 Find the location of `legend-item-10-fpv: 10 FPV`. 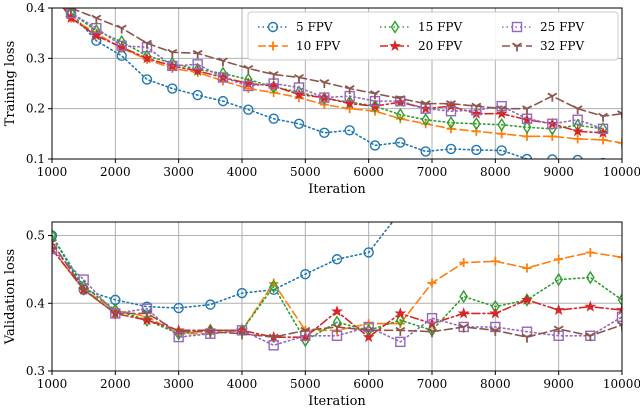

legend-item-10-fpv: 10 FPV is located at coordinates (299, 46).